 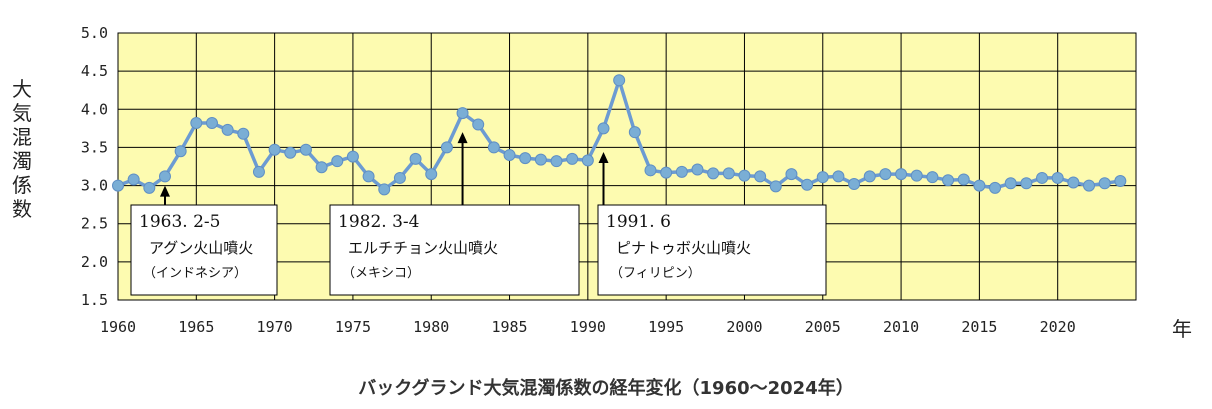 What do you see at coordinates (22, 149) in the screenshot?
I see `y-axis-label: 大気混濁係数` at bounding box center [22, 149].